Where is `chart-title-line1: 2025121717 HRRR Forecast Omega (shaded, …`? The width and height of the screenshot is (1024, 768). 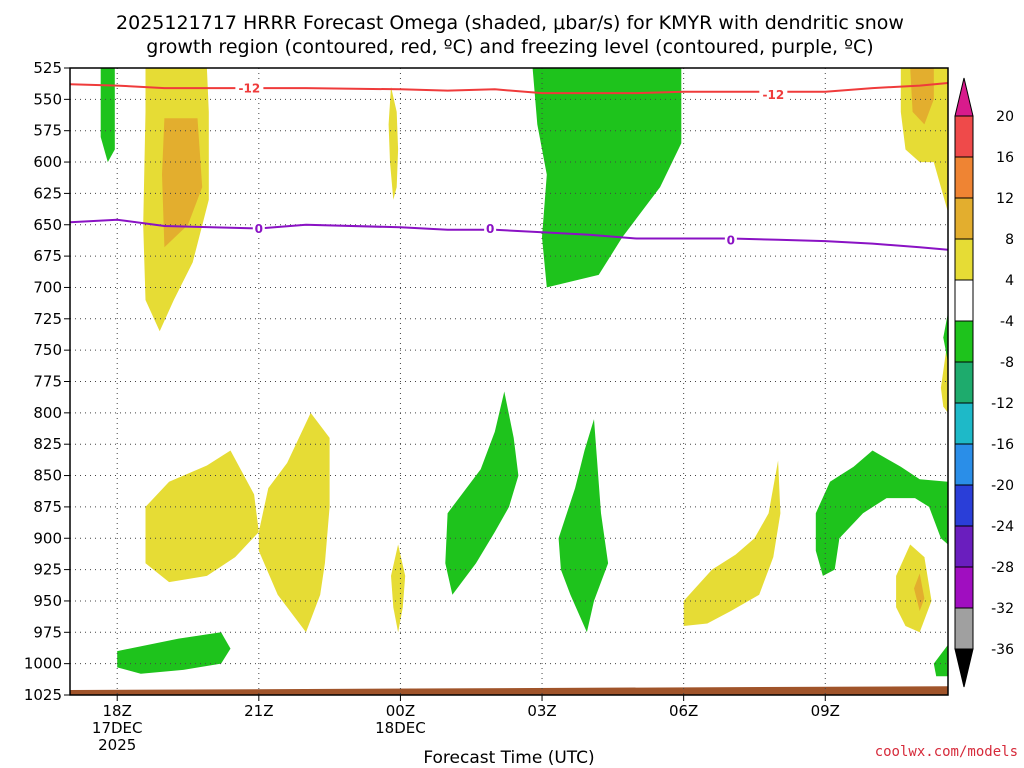 chart-title-line1: 2025121717 HRRR Forecast Omega (shaded, … is located at coordinates (510, 23).